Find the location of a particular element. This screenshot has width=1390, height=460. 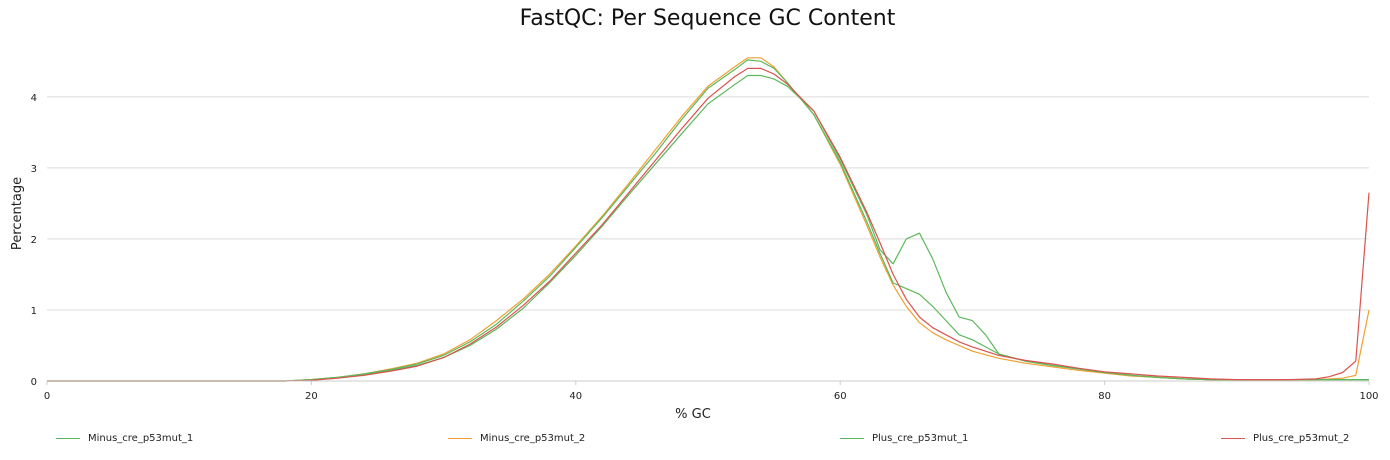

legend-item: Plus_cre_p53mut_1 is located at coordinates (904, 438).